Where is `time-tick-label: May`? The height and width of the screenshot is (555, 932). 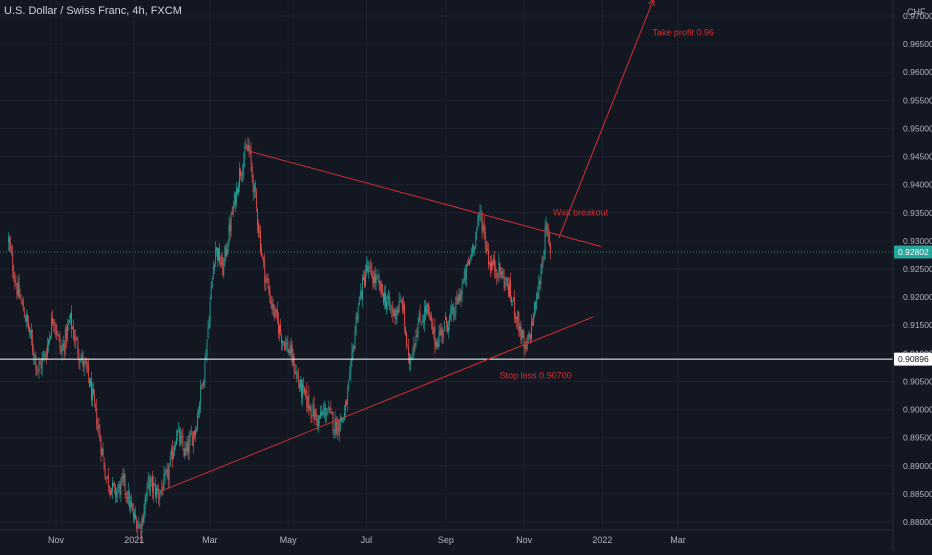
time-tick-label: May is located at coordinates (289, 540).